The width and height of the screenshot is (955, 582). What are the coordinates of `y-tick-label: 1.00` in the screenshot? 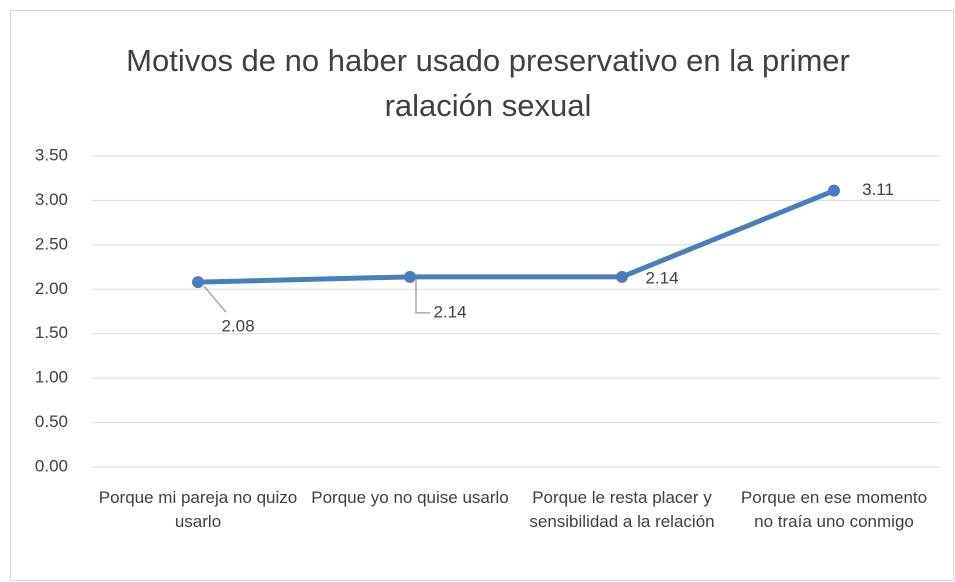 It's located at (51, 377).